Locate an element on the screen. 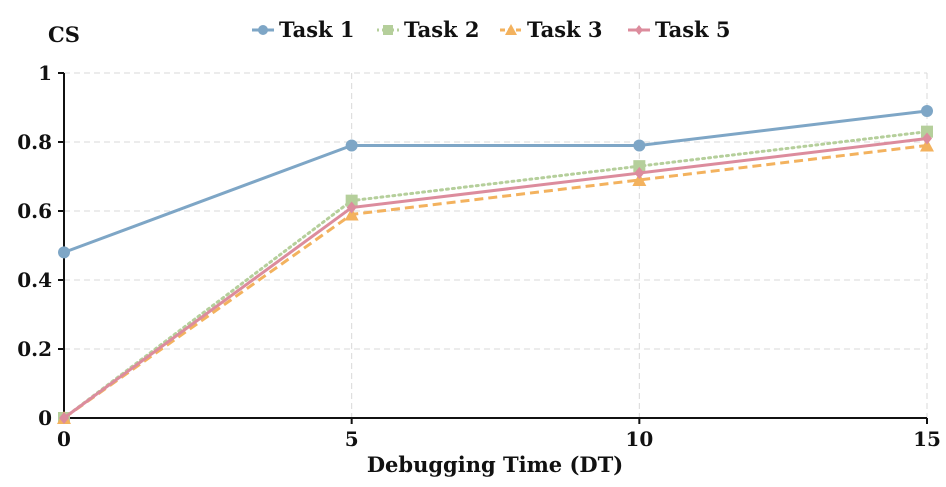 This screenshot has width=946, height=487. x-tick-label-0: 0 is located at coordinates (64, 439).